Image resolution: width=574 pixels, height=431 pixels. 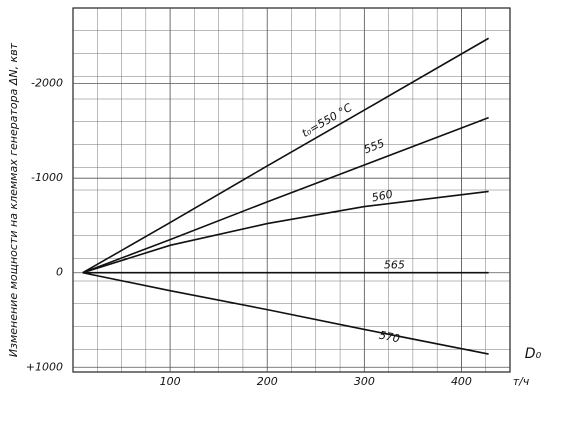 I want to click on x-tick-label: 400, so click(x=461, y=381).